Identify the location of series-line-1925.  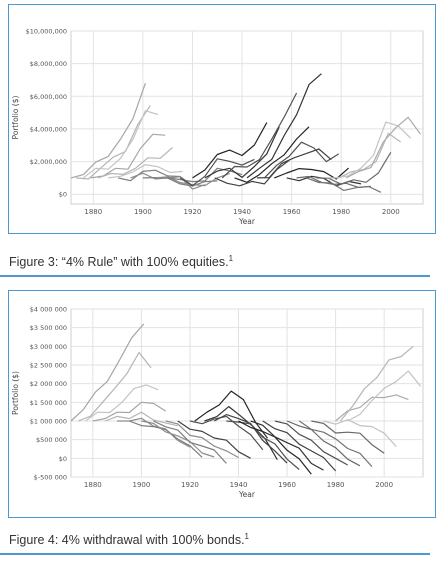
(242, 152).